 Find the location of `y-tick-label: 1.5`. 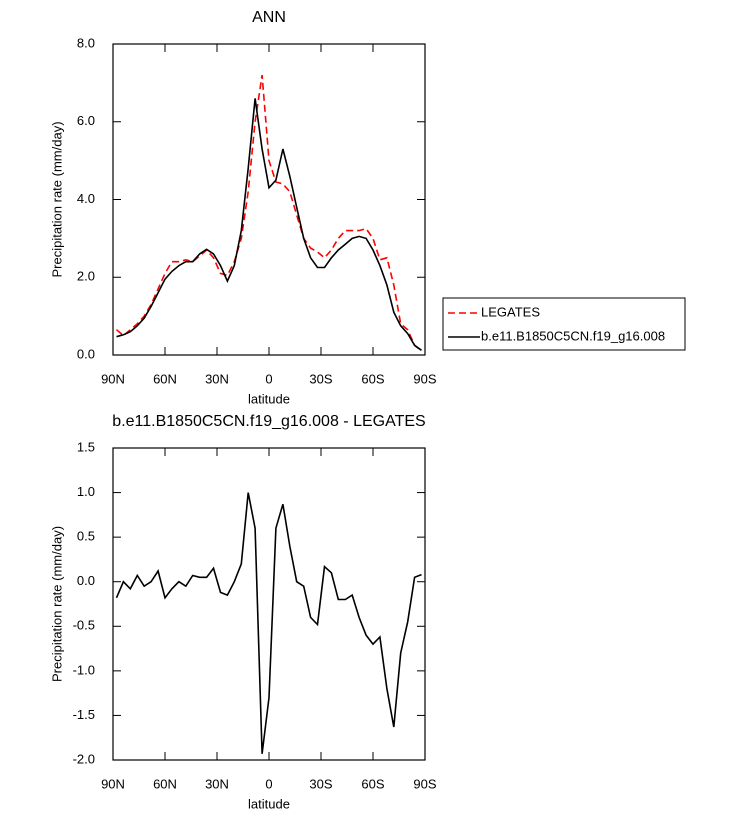

y-tick-label: 1.5 is located at coordinates (86, 446).